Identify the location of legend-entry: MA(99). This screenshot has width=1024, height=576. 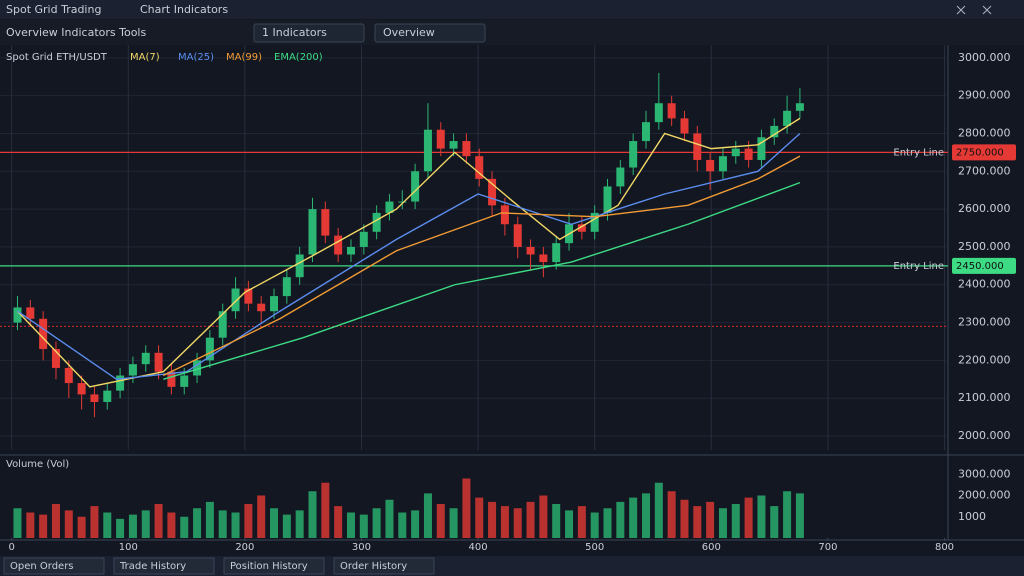
(244, 57).